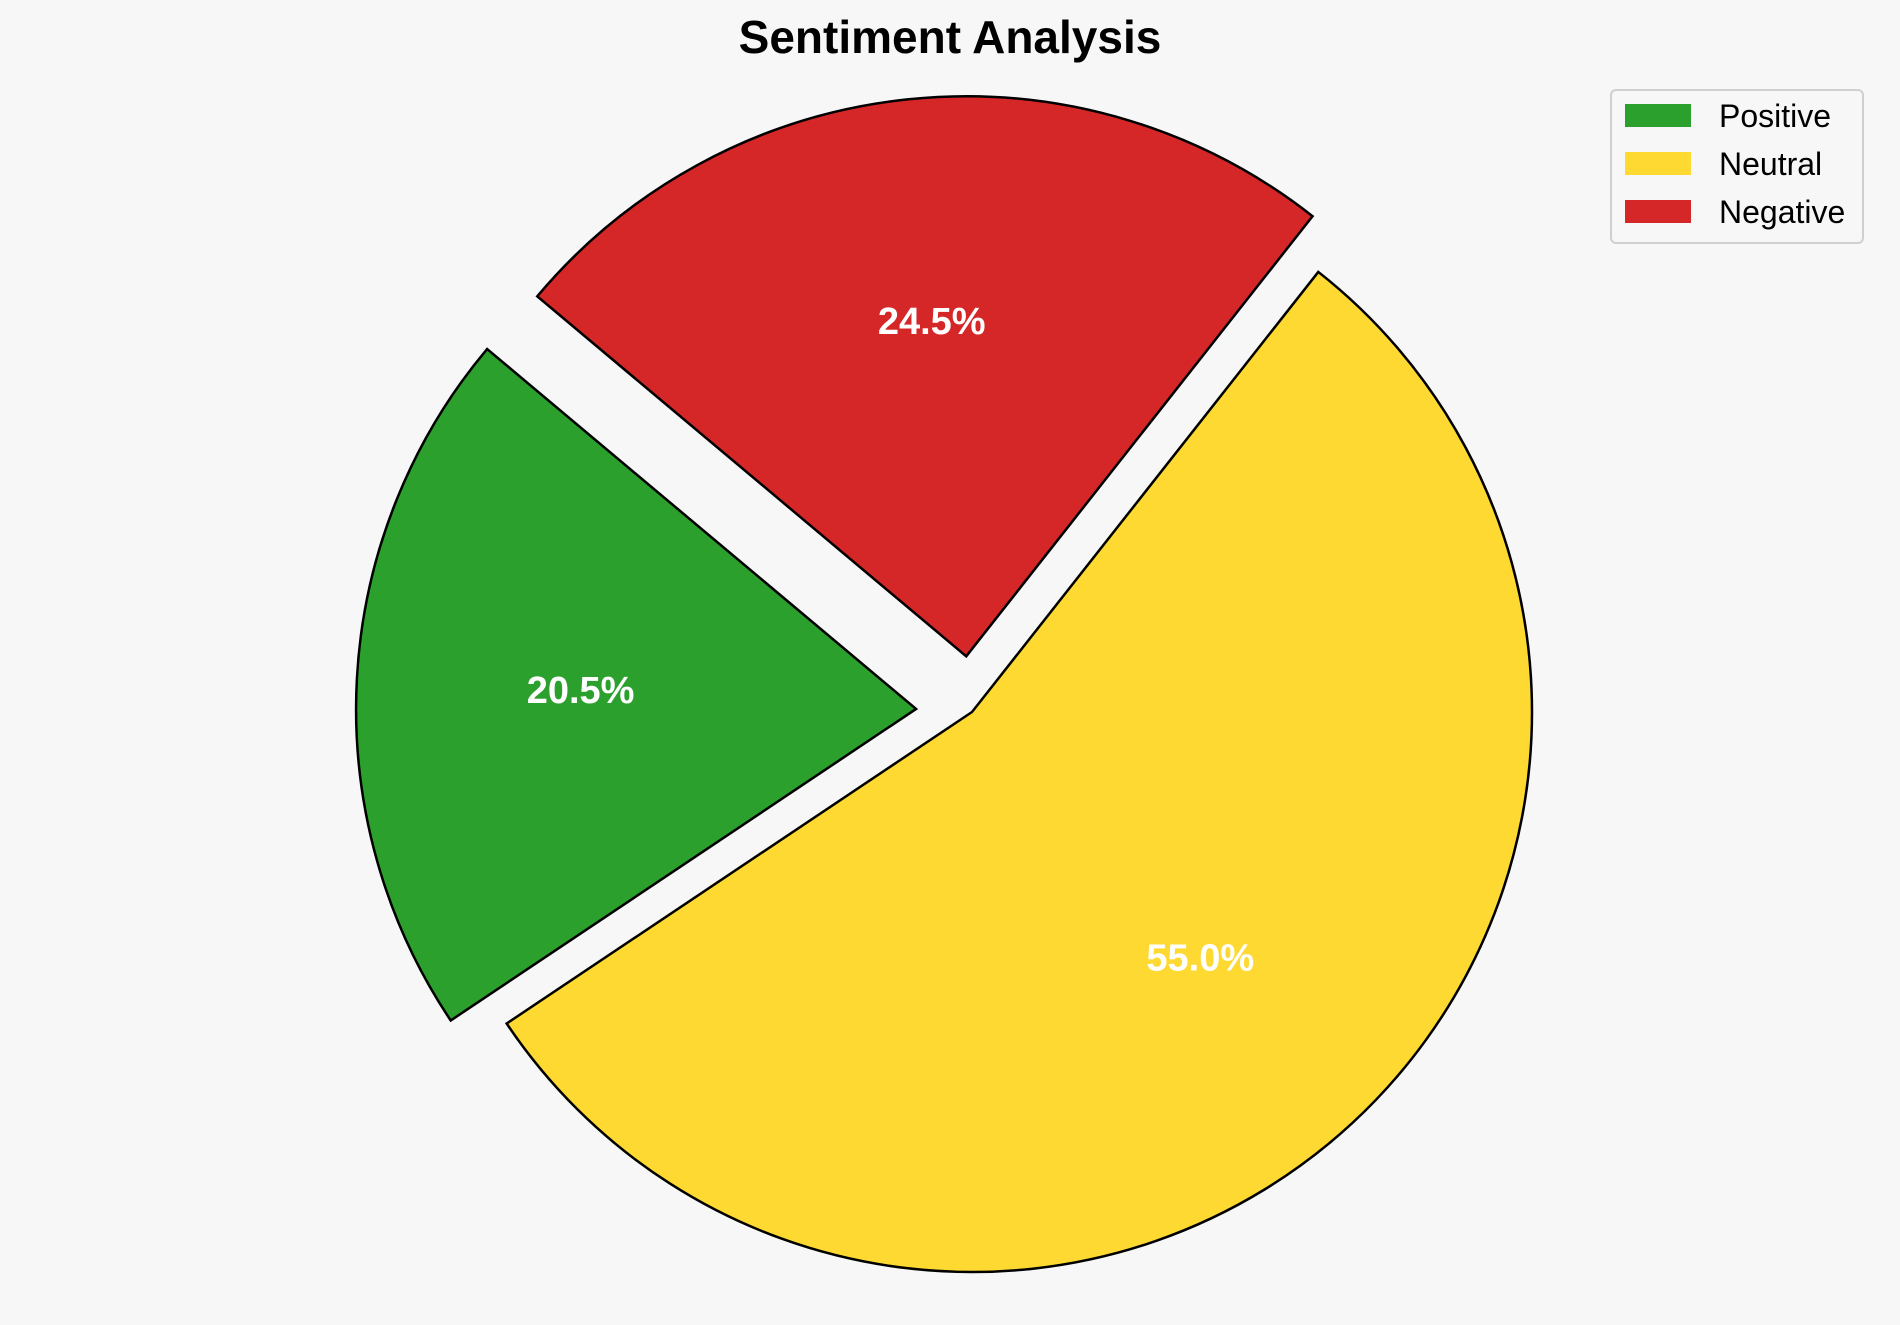 This screenshot has width=1900, height=1325. Describe the element at coordinates (950, 37) in the screenshot. I see `chart-title: Sentiment Analysis` at that location.